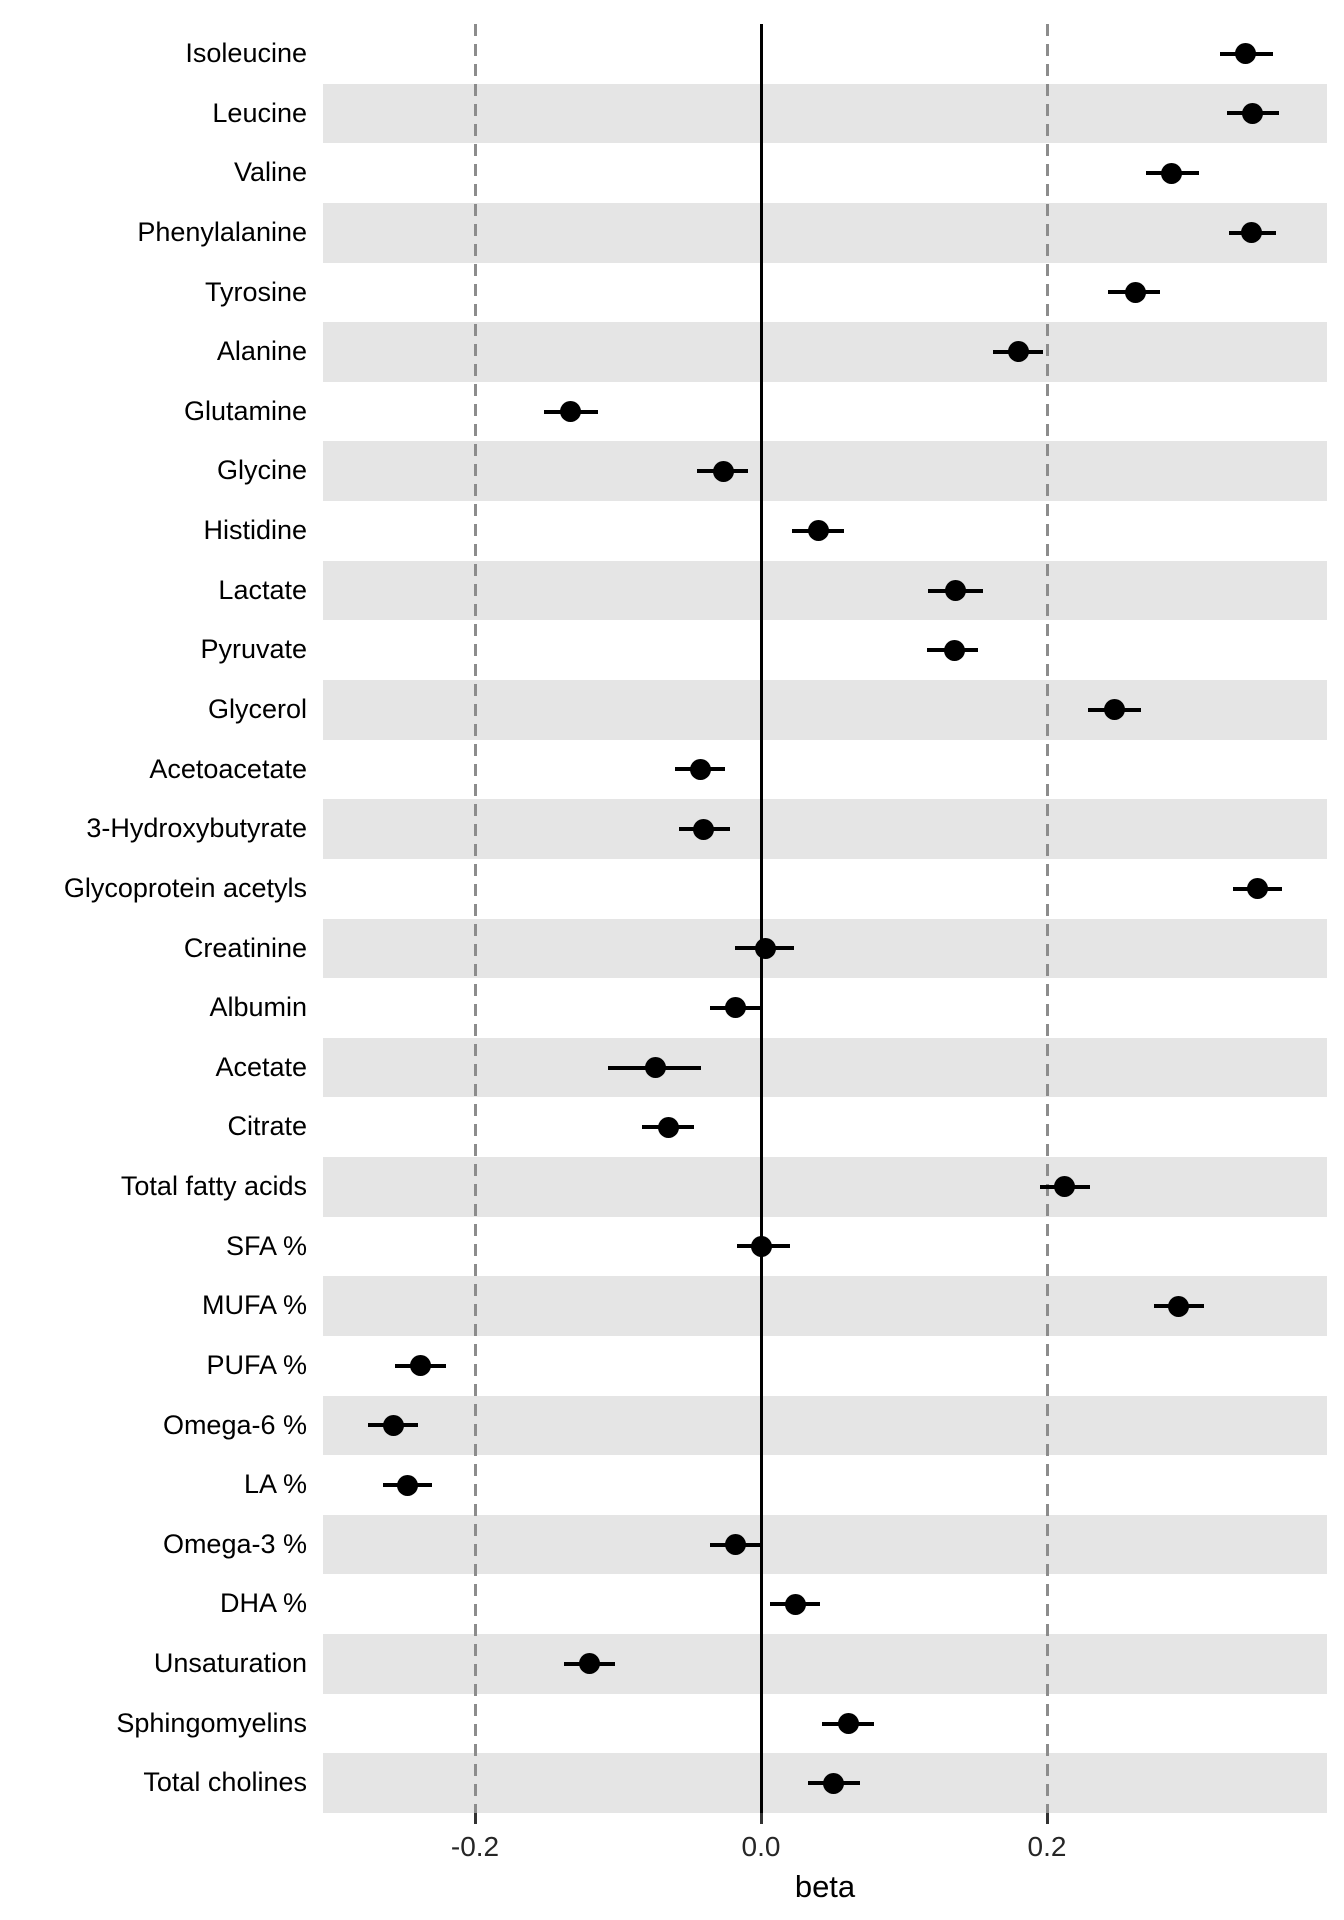 Image resolution: width=1344 pixels, height=1920 pixels. I want to click on category-label: Creatinine, so click(245, 947).